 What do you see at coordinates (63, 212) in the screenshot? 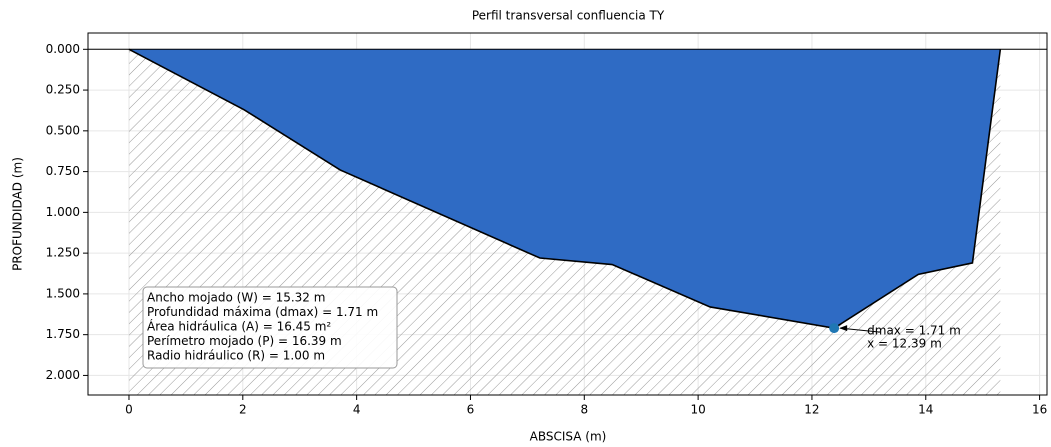
I see `y-tick-label: 1.000` at bounding box center [63, 212].